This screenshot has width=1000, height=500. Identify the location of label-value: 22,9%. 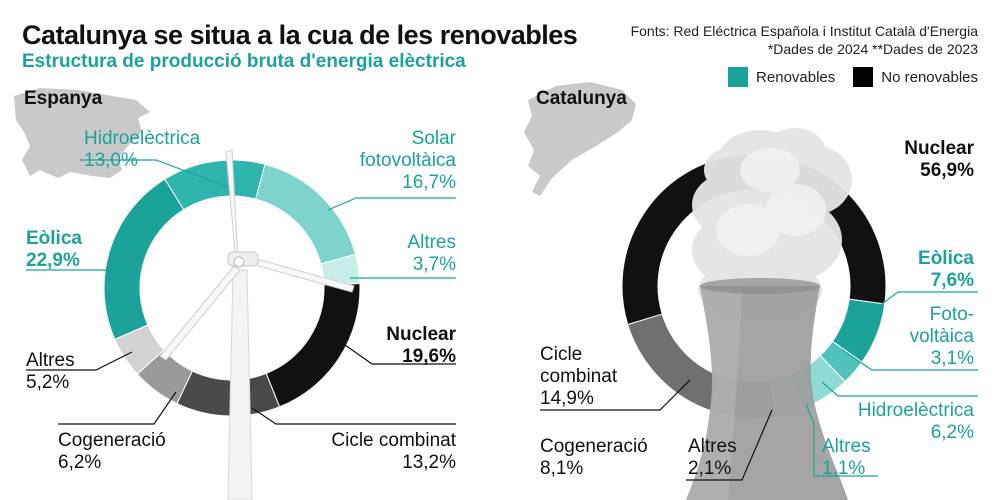
(53, 260).